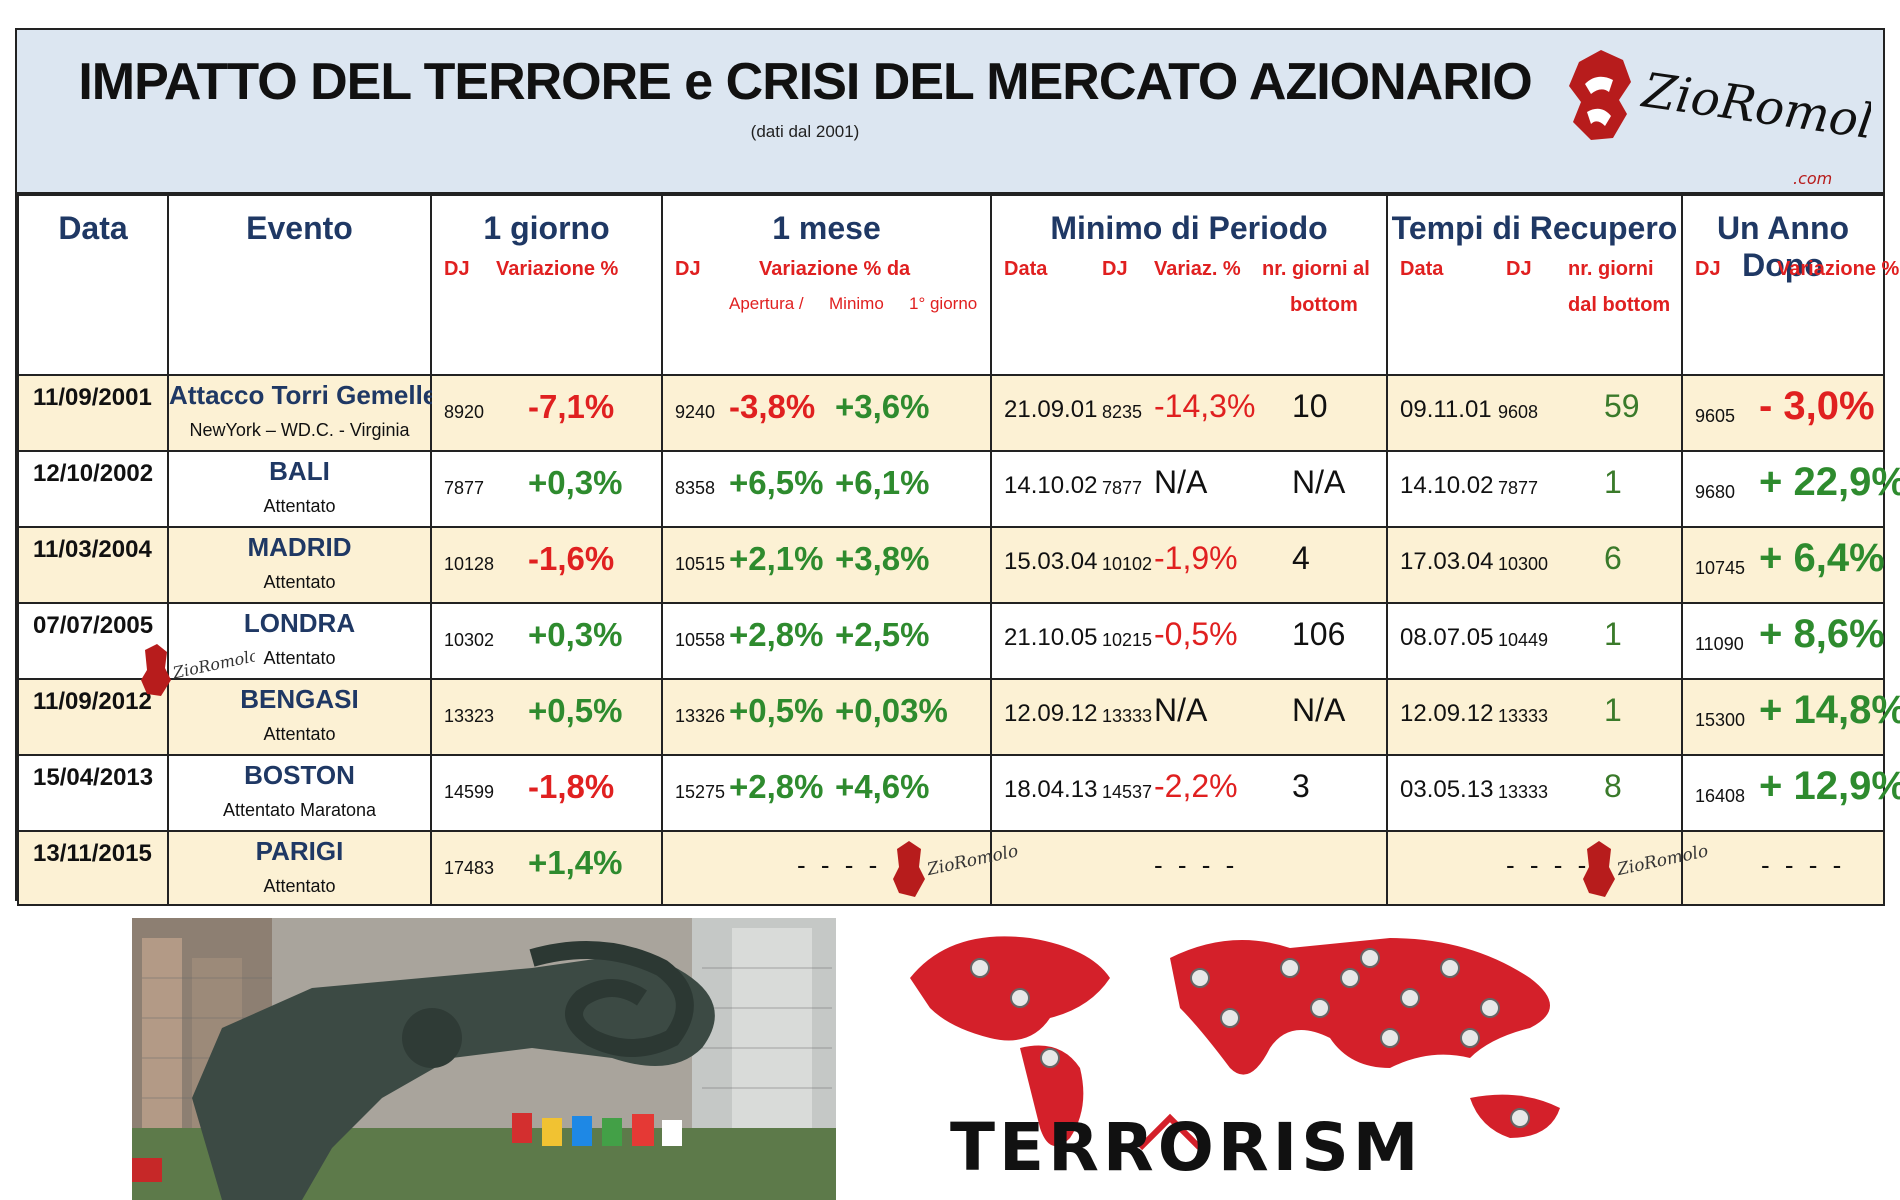  What do you see at coordinates (1319, 710) in the screenshot?
I see `days-to-bottom: N/A` at bounding box center [1319, 710].